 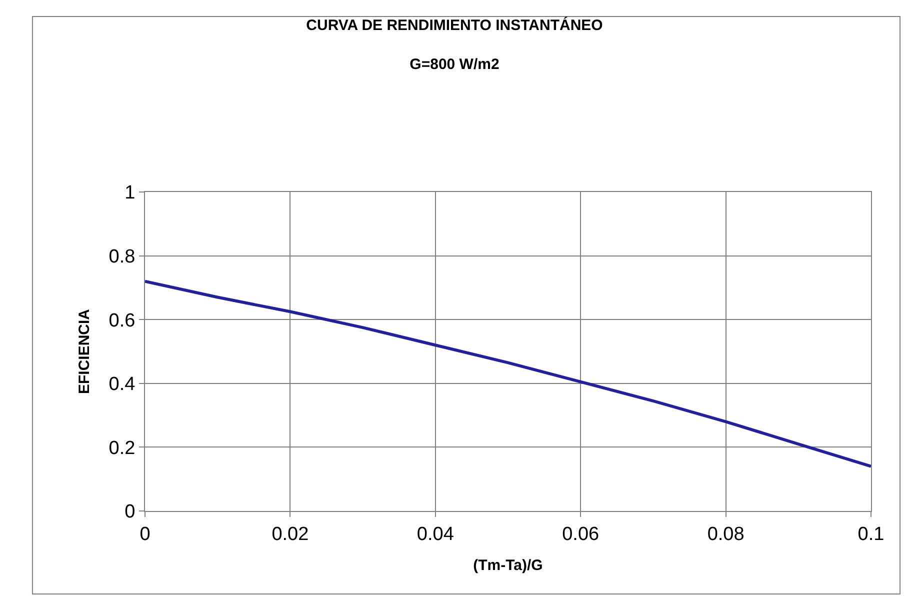 What do you see at coordinates (871, 534) in the screenshot?
I see `x-tick-label: 0.1` at bounding box center [871, 534].